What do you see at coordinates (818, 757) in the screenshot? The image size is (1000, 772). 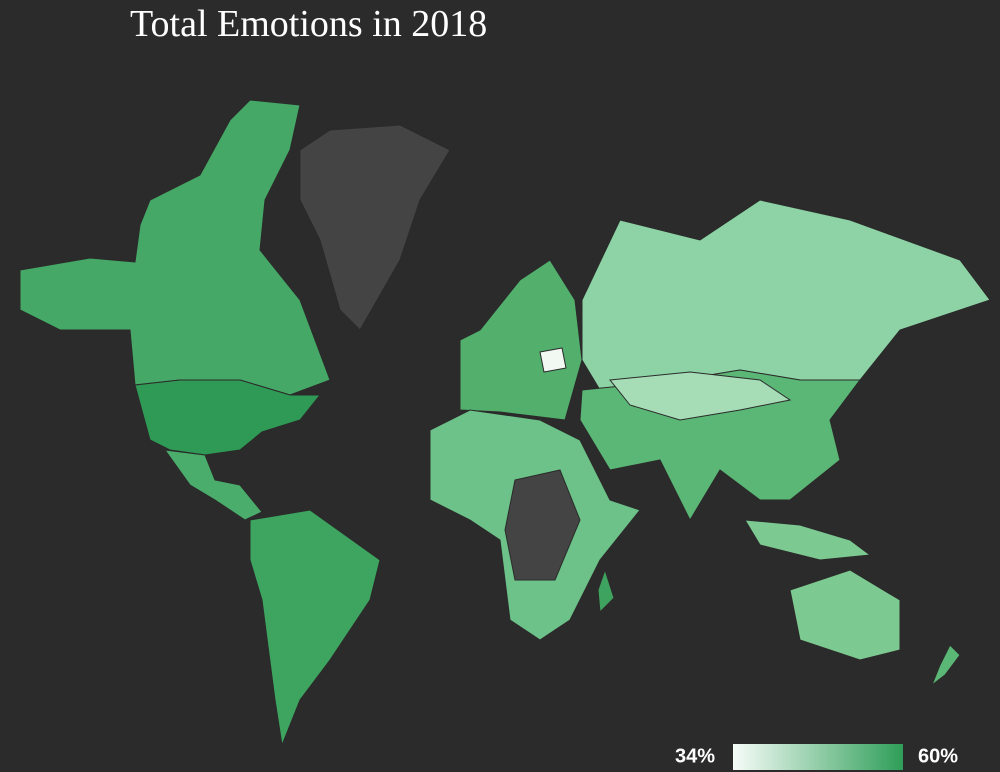 I see `legend-gradient` at bounding box center [818, 757].